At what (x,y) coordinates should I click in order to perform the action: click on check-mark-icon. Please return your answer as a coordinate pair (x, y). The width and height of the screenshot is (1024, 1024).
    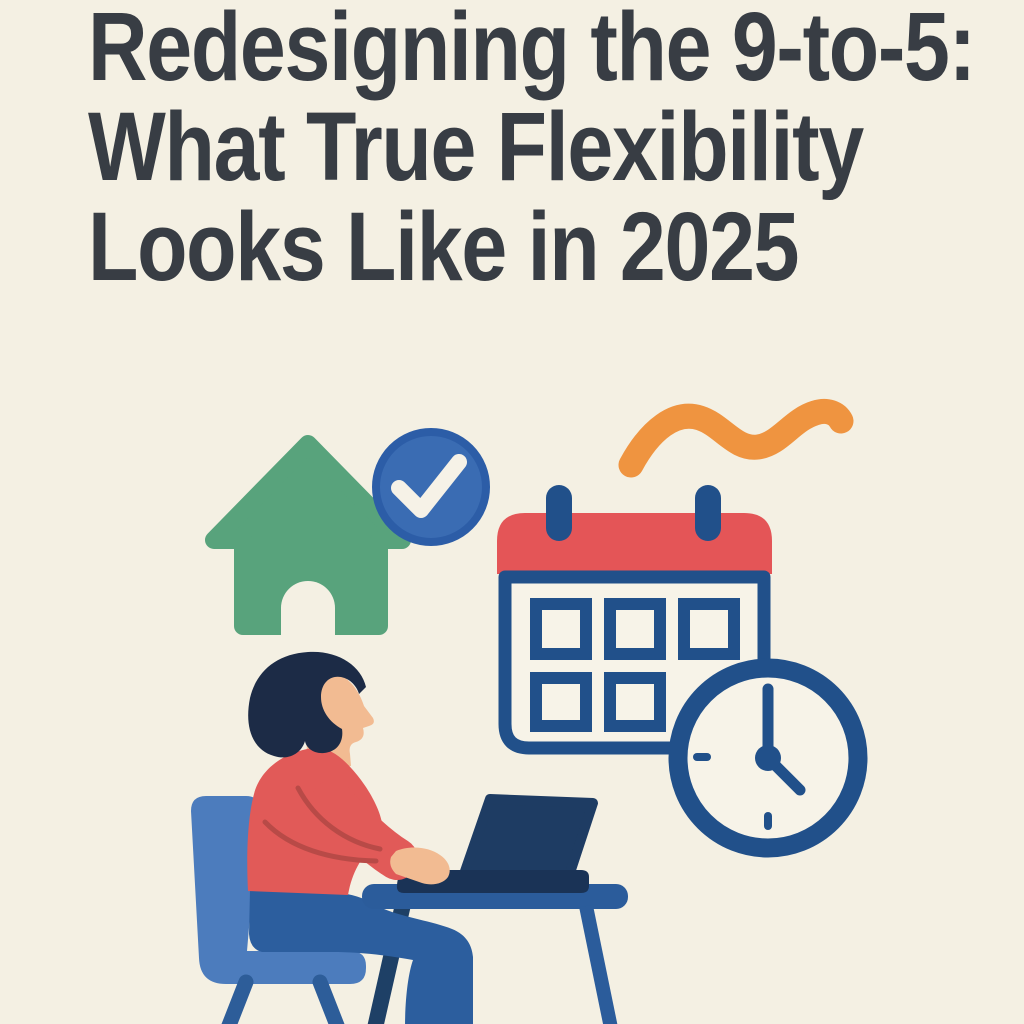
    Looking at the image, I should click on (429, 486).